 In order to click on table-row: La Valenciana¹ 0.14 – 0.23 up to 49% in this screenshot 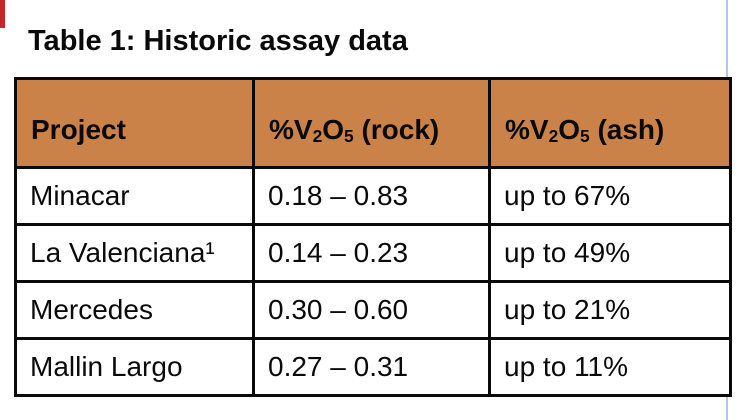, I will do `click(373, 253)`.